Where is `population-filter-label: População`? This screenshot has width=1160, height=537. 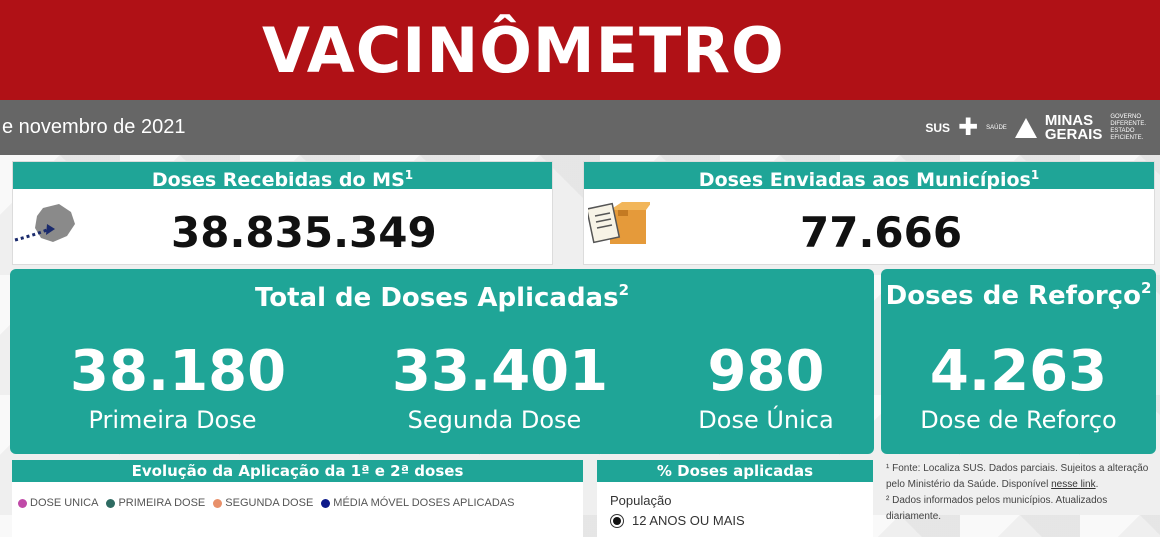 population-filter-label: População is located at coordinates (641, 500).